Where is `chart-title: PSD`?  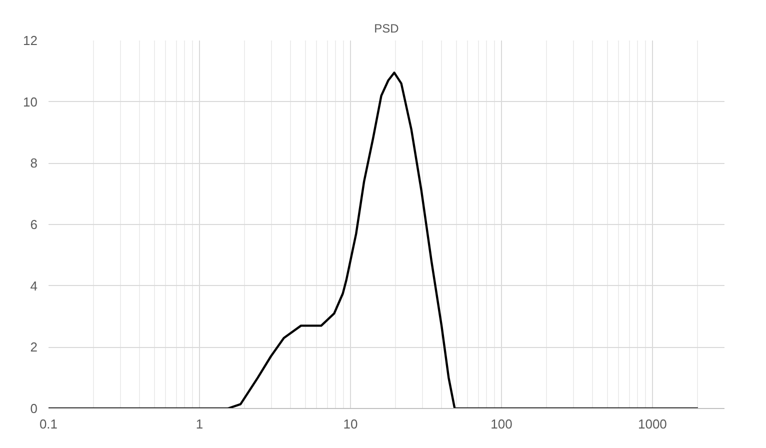 chart-title: PSD is located at coordinates (387, 29).